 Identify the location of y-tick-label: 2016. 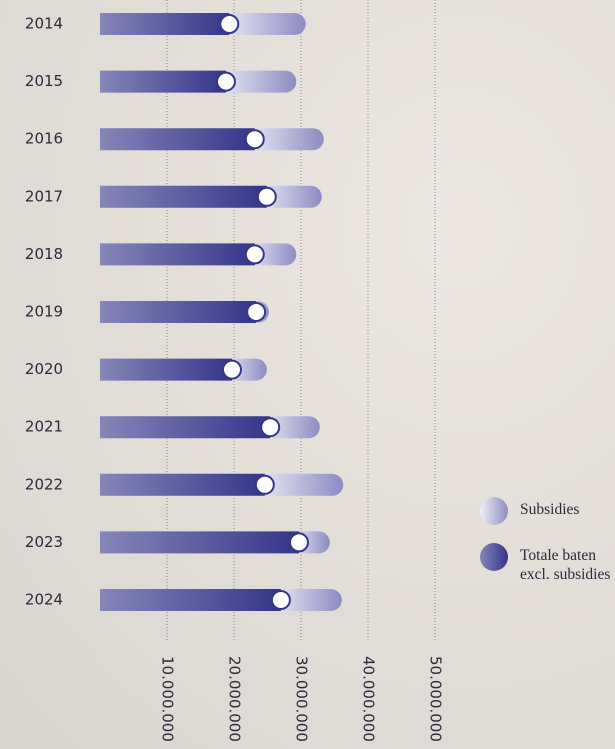
(44, 139).